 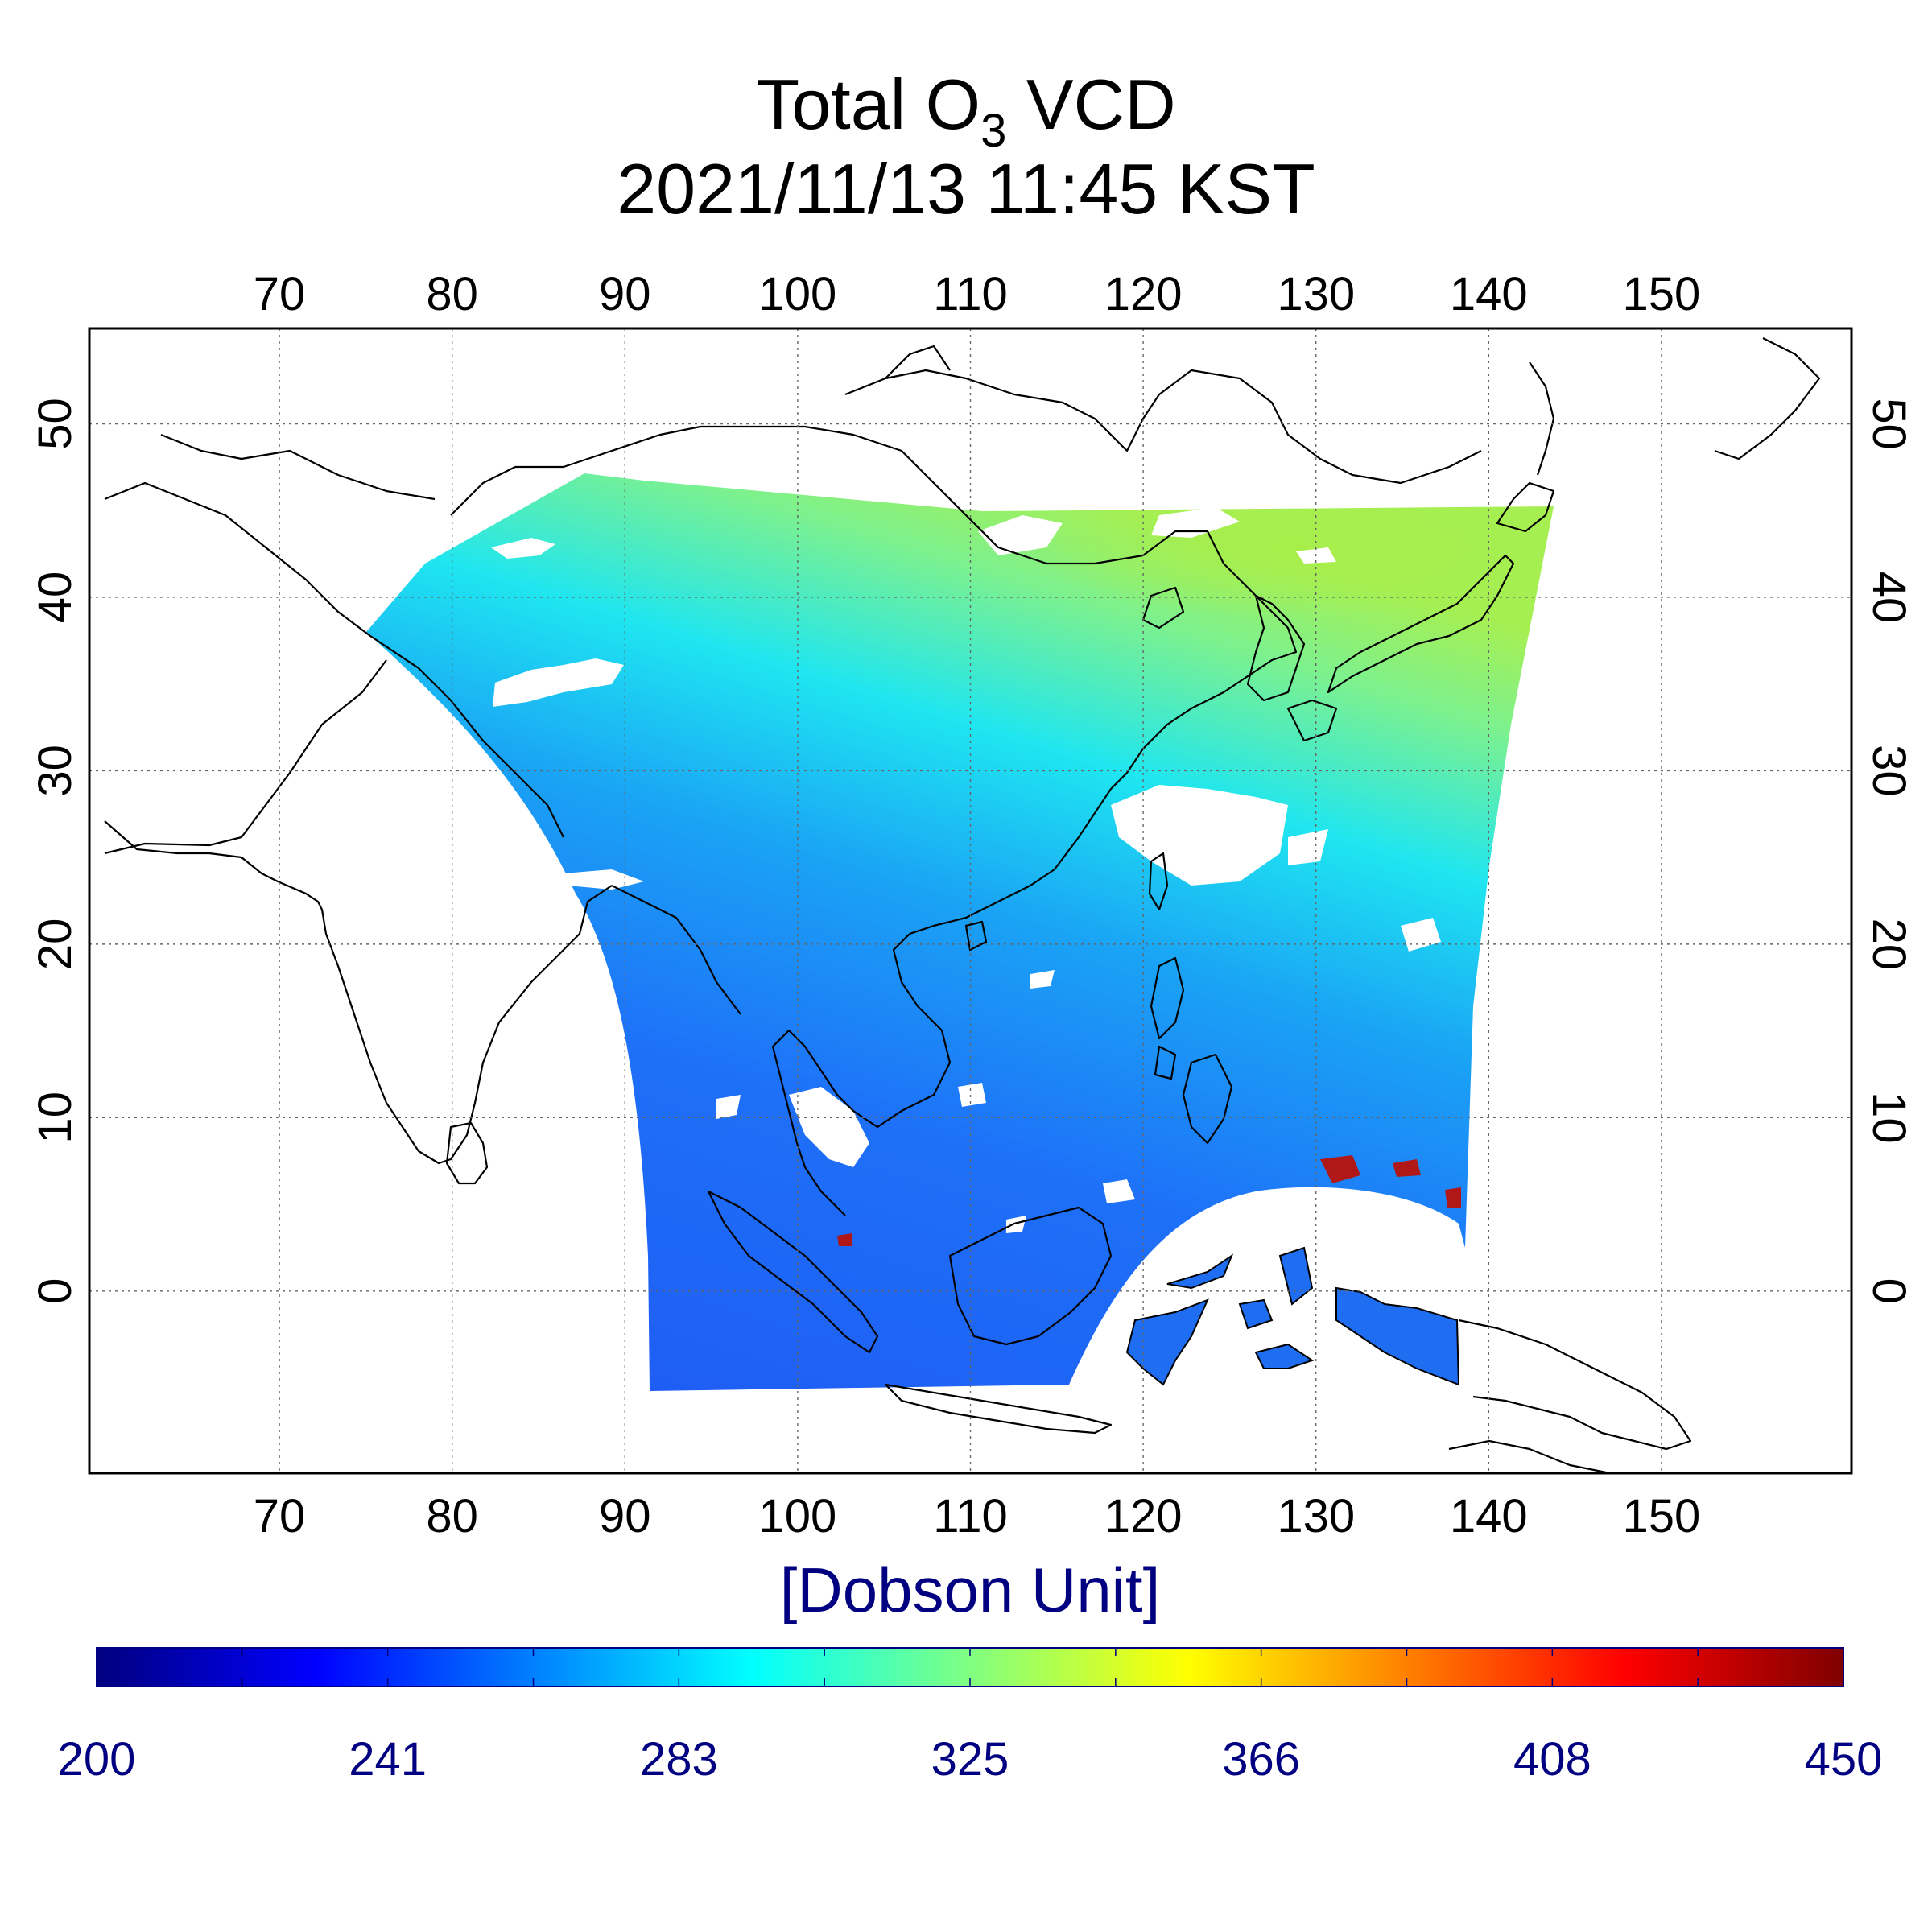 I want to click on colorbar-tick-200: 200, so click(x=97, y=1759).